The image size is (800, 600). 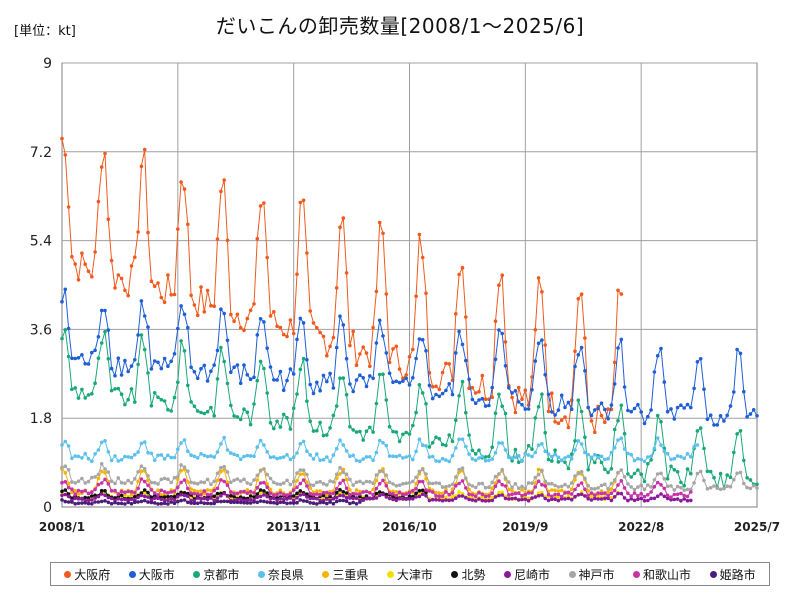 What do you see at coordinates (151, 574) in the screenshot?
I see `legend-item: 大阪市` at bounding box center [151, 574].